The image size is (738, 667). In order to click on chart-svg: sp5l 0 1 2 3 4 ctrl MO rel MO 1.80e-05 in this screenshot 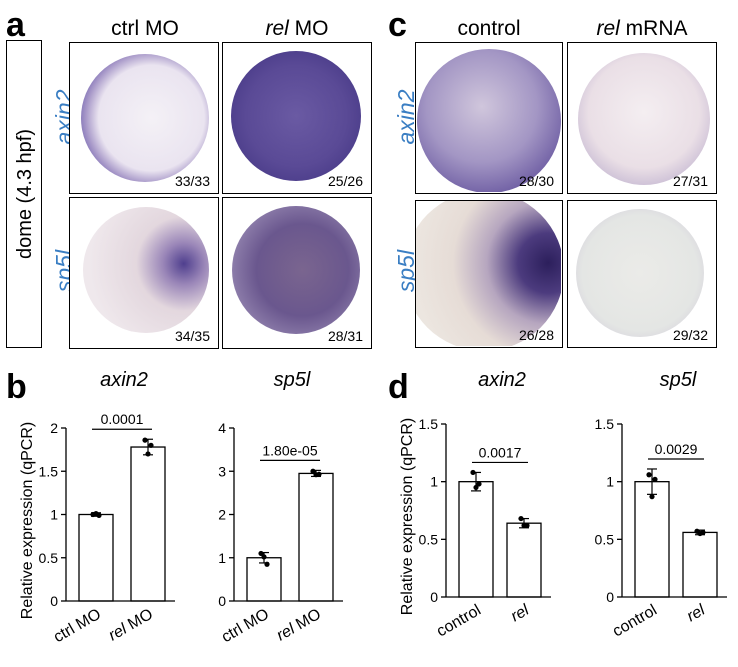, I will do `click(280, 507)`.